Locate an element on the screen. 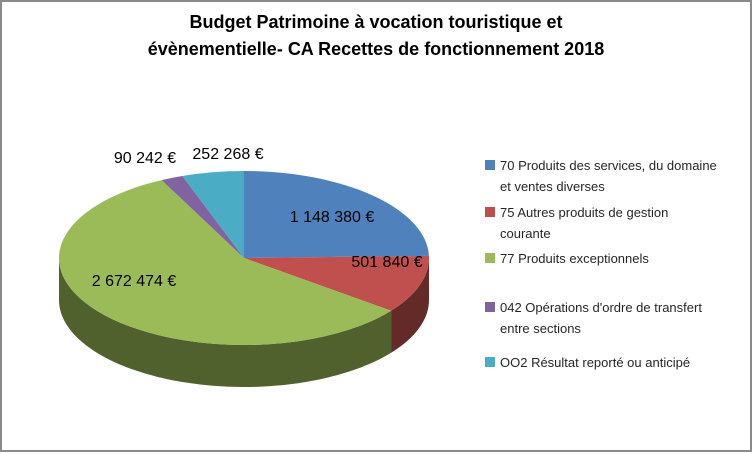 The image size is (752, 454). legend-item-002-resultat: OO2 Résultat reporté ou anticipé is located at coordinates (603, 362).